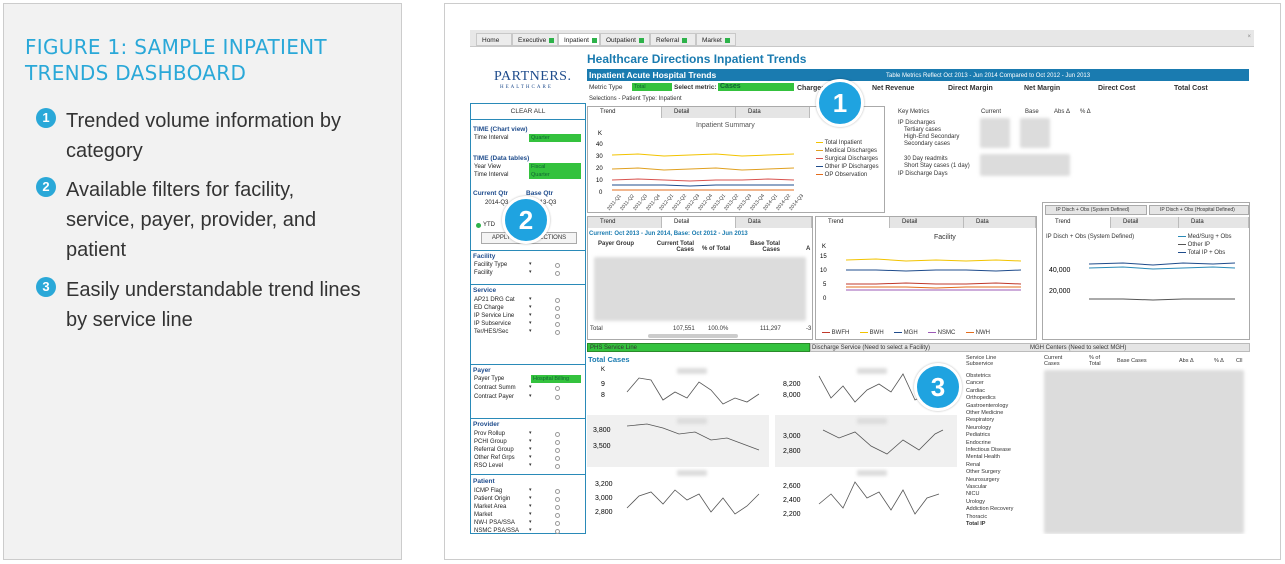 This screenshot has width=1285, height=564. I want to click on service-line-row: Obstetrics, so click(978, 376).